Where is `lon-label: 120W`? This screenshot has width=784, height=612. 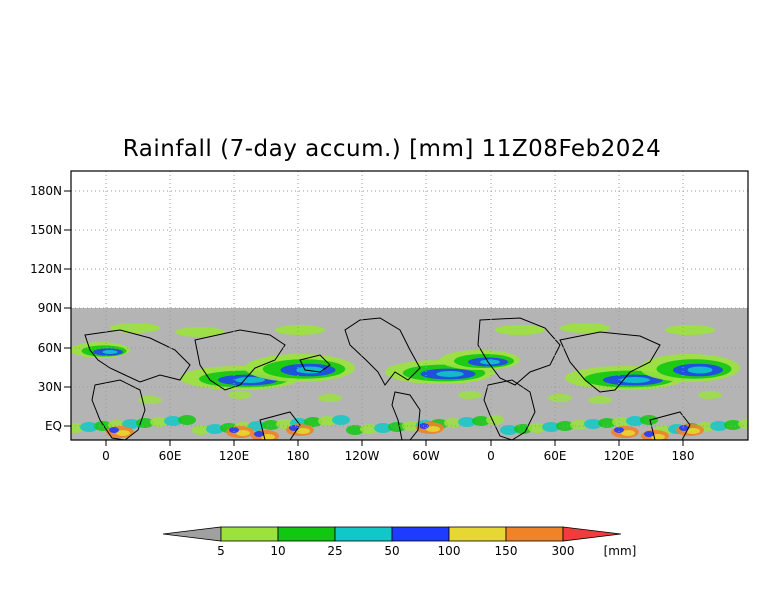 lon-label: 120W is located at coordinates (362, 456).